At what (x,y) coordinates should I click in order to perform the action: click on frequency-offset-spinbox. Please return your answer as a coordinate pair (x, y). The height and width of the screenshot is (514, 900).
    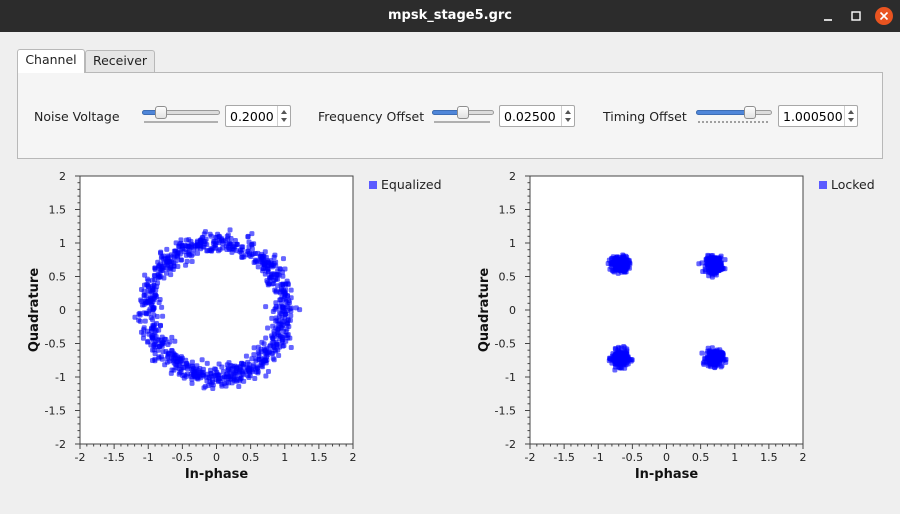
    Looking at the image, I should click on (537, 116).